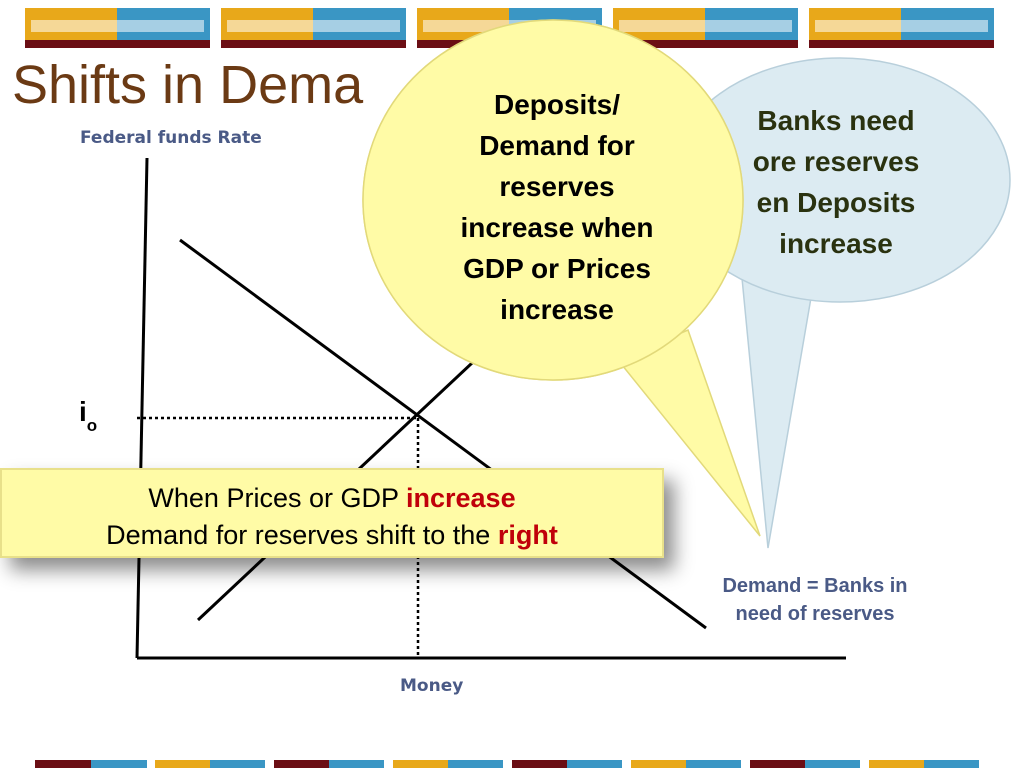  Describe the element at coordinates (512, 764) in the screenshot. I see `footer-decorative-band` at that location.